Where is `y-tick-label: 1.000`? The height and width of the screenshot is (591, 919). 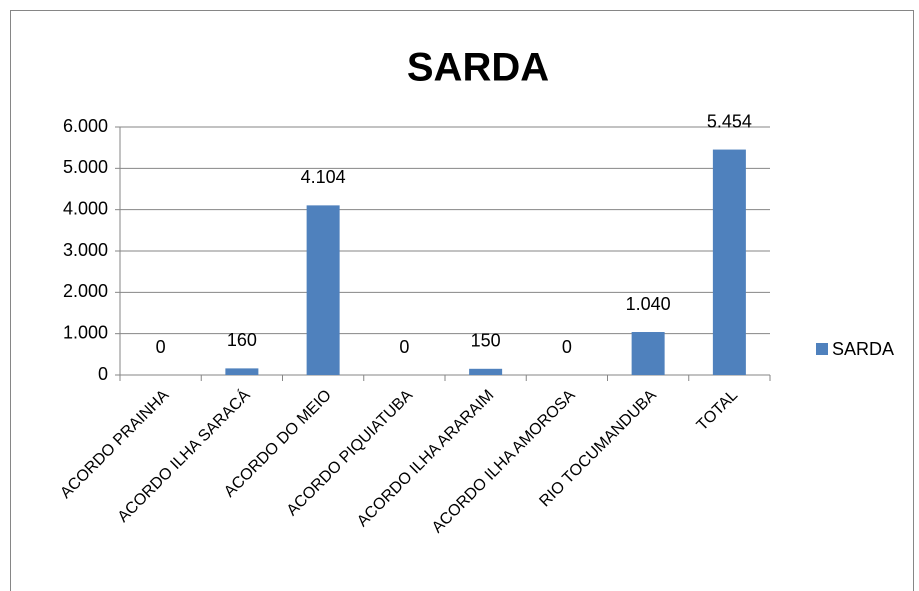
y-tick-label: 1.000 is located at coordinates (85, 332).